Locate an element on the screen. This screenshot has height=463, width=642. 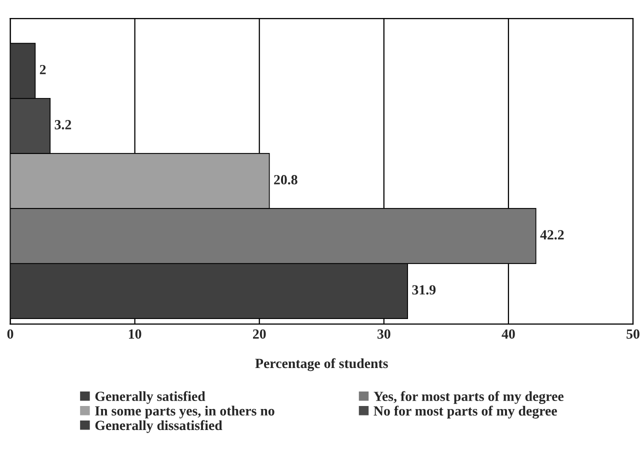
x-tick-label: 0 is located at coordinates (10, 334).